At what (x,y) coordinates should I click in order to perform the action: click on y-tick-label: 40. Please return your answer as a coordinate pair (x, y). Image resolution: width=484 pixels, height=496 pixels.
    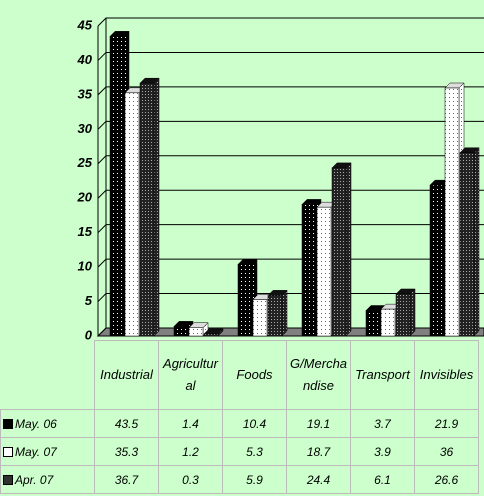
    Looking at the image, I should click on (85, 59).